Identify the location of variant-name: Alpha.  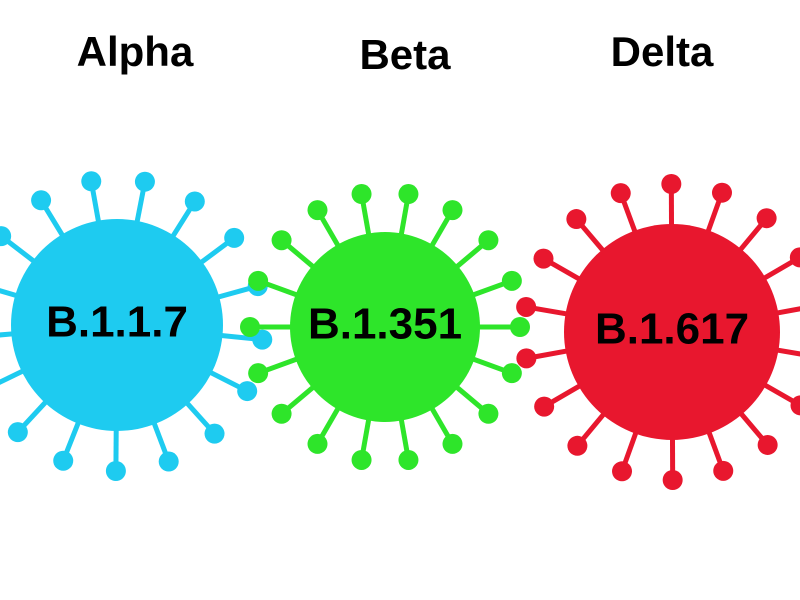
(135, 51).